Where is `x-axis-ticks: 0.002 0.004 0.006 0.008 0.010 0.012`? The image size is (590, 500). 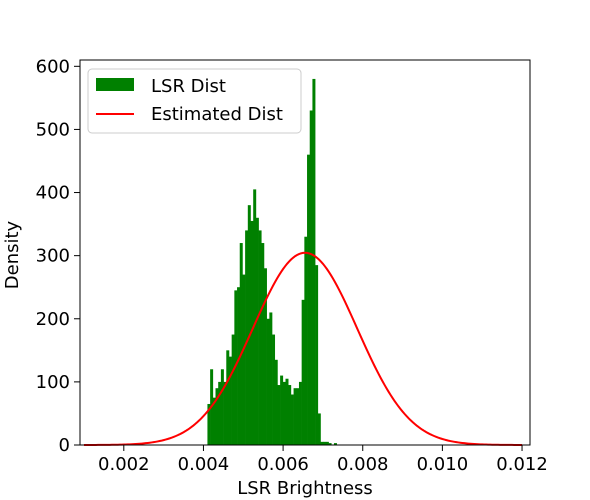
x-axis-ticks: 0.002 0.004 0.006 0.008 0.010 0.012 is located at coordinates (323, 460).